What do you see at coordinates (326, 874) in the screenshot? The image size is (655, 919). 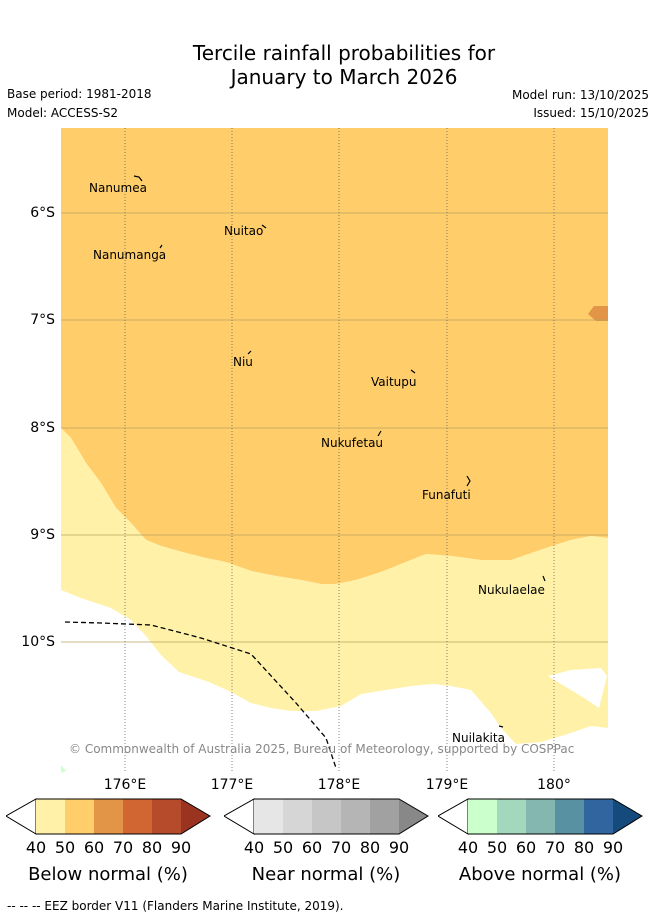 I see `colorbar-title-near: Near normal (%)` at bounding box center [326, 874].